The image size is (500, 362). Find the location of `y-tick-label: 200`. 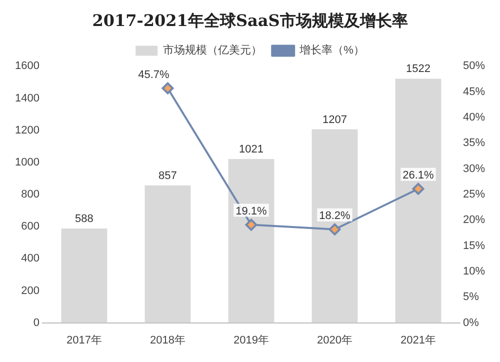

y-tick-label: 200 is located at coordinates (30, 290).